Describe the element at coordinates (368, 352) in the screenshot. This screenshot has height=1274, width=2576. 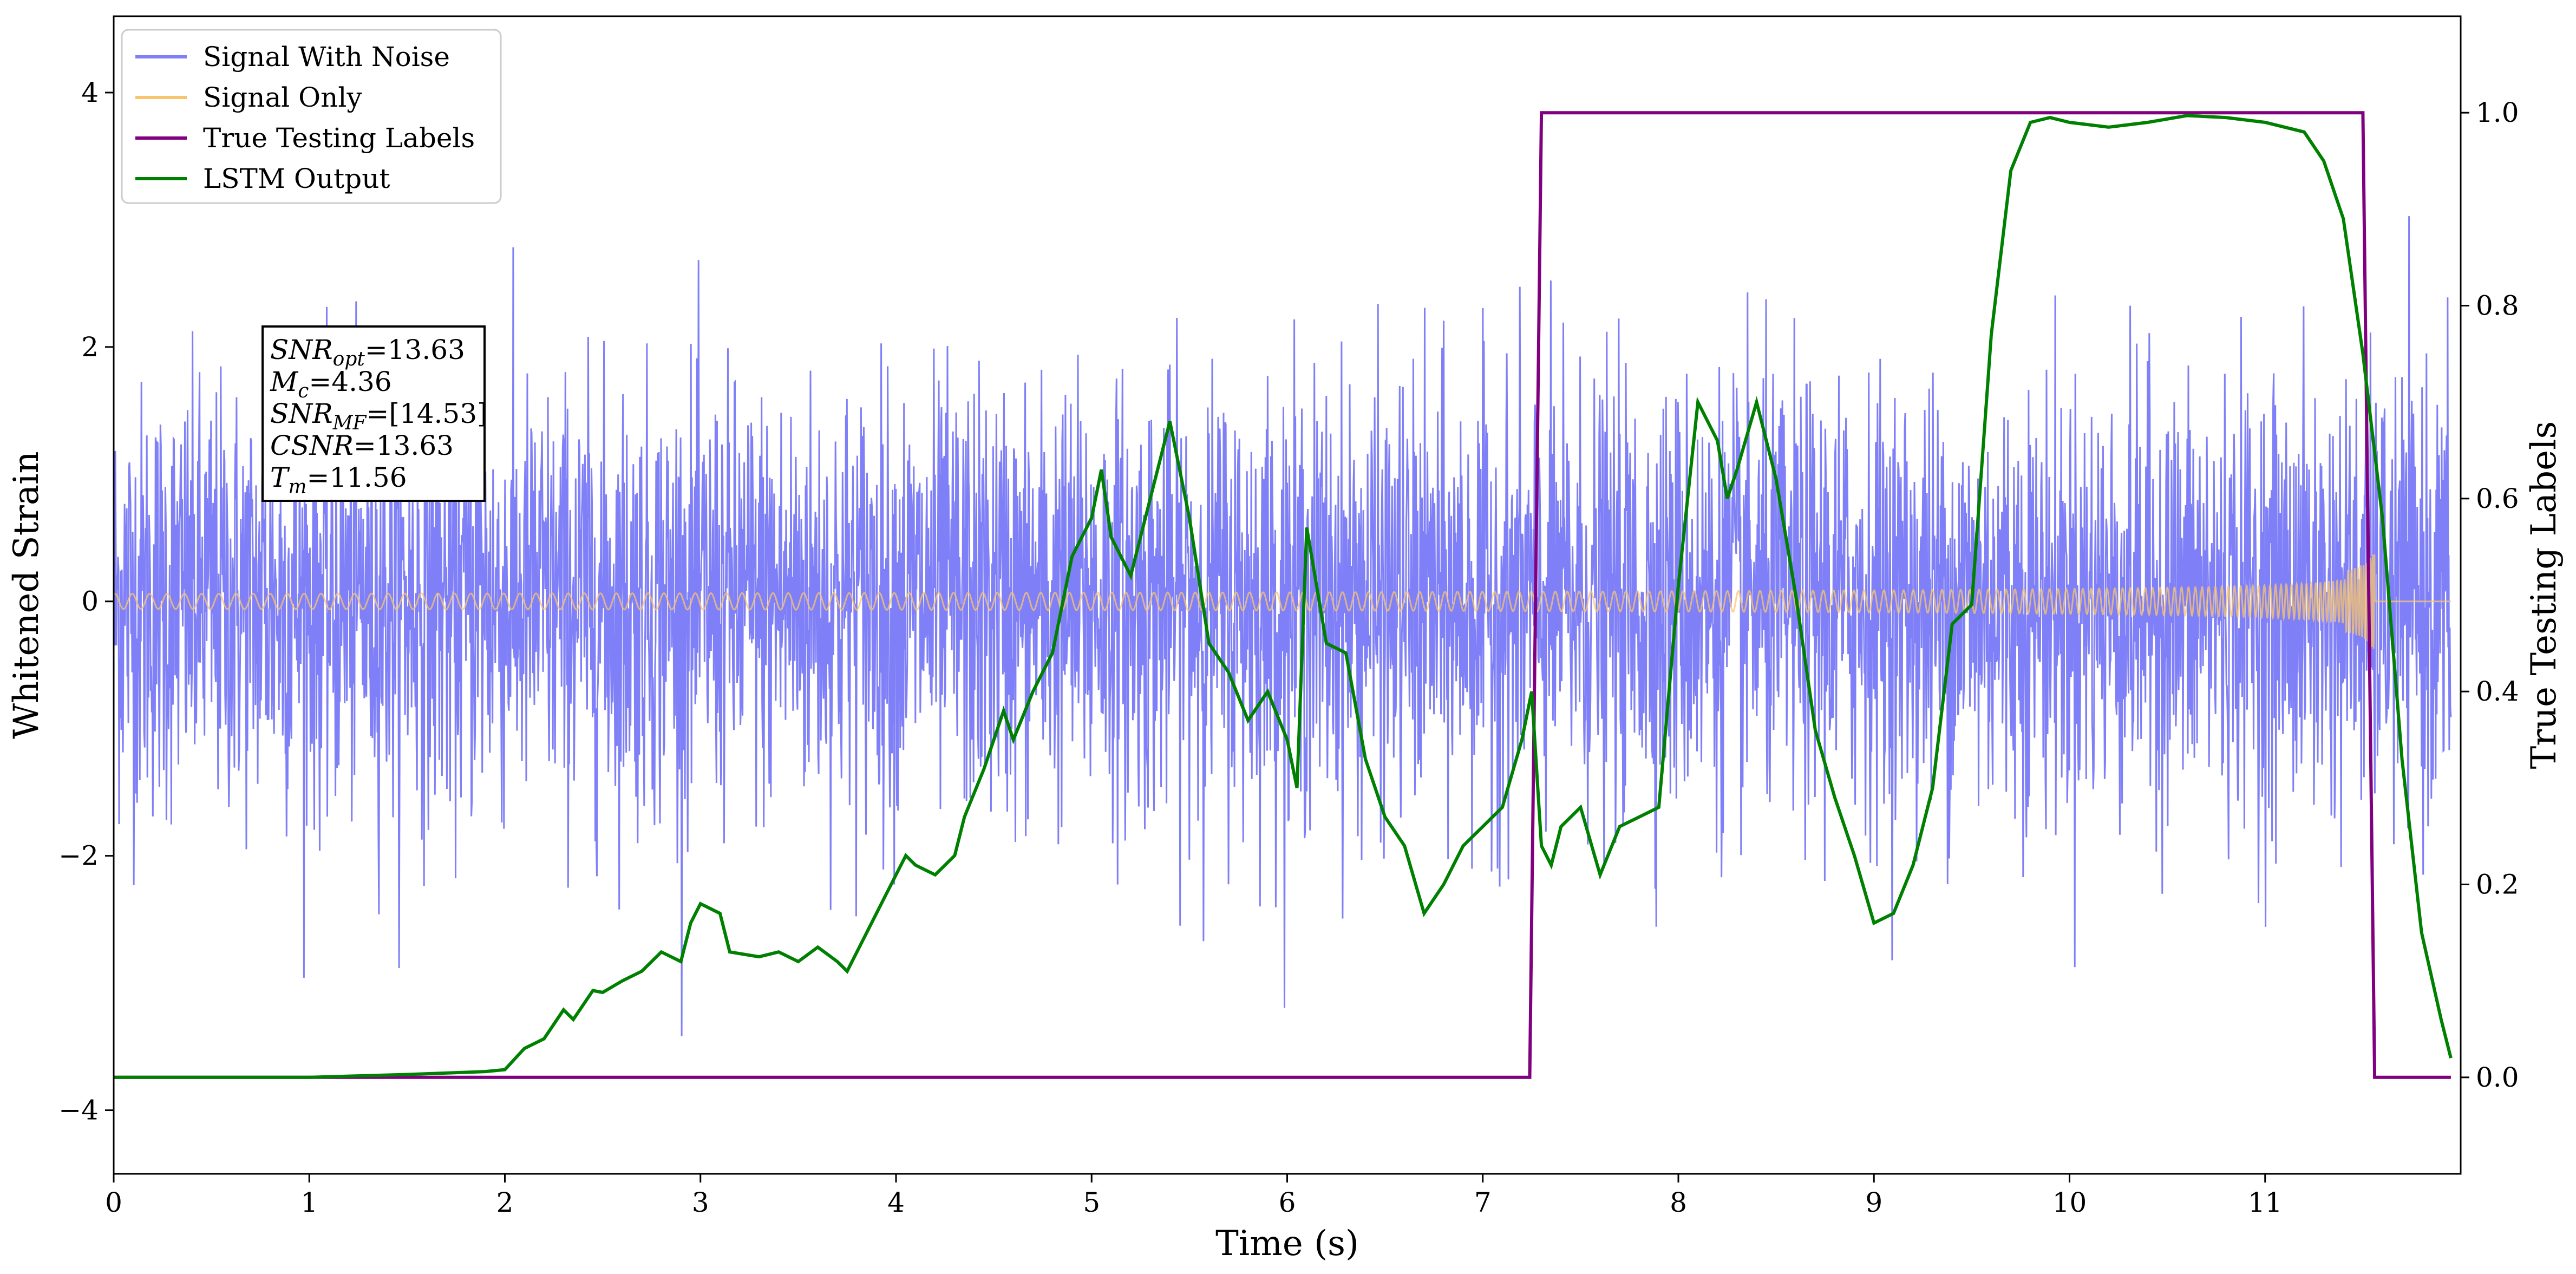
I see `annotation-line: SNRopt=13.63` at that location.